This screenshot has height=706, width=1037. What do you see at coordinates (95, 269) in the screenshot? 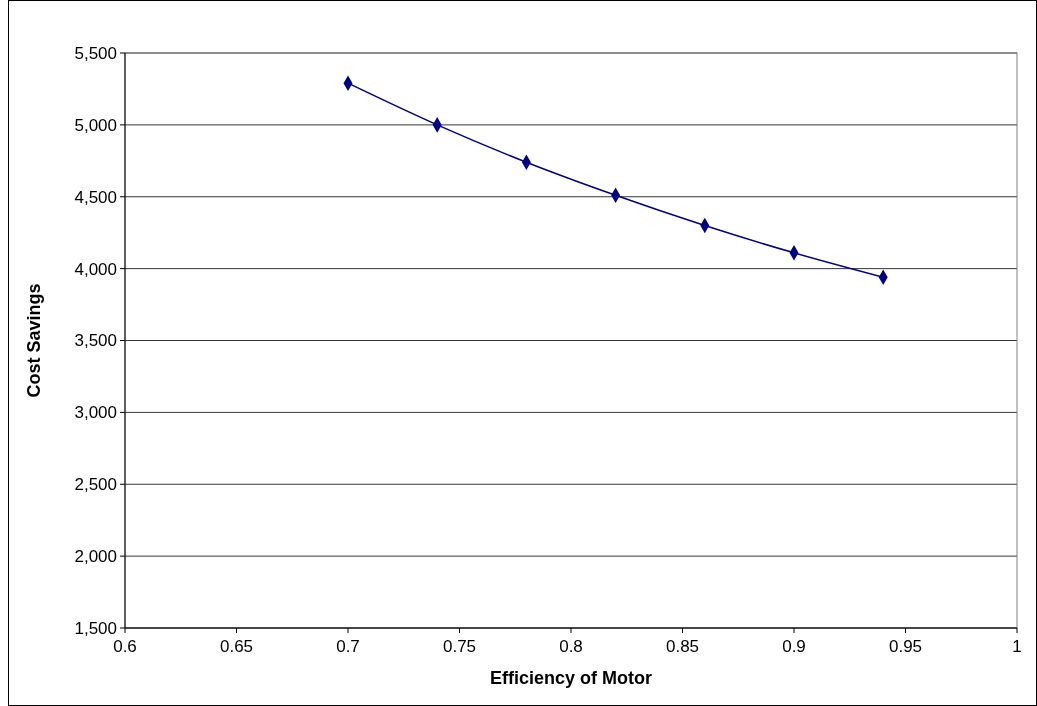
I see `y-tick-label: 4,000` at bounding box center [95, 269].